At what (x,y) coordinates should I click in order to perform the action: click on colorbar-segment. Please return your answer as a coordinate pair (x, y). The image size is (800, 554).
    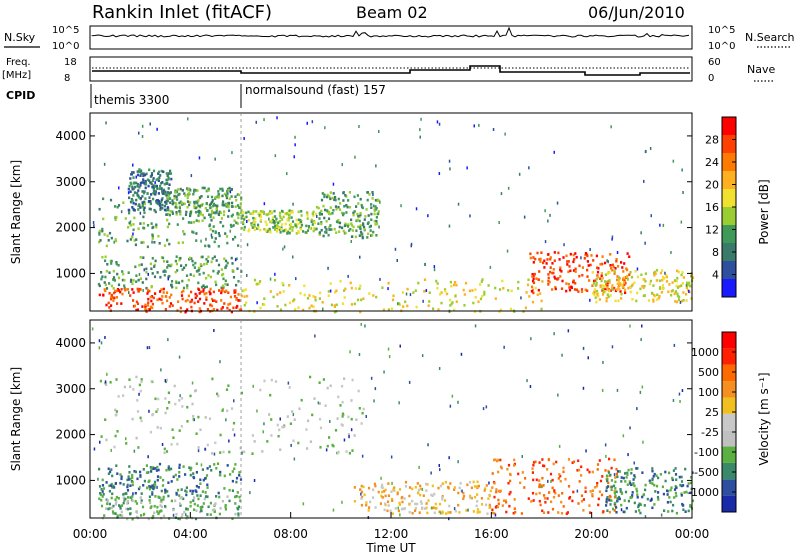
    Looking at the image, I should click on (729, 270).